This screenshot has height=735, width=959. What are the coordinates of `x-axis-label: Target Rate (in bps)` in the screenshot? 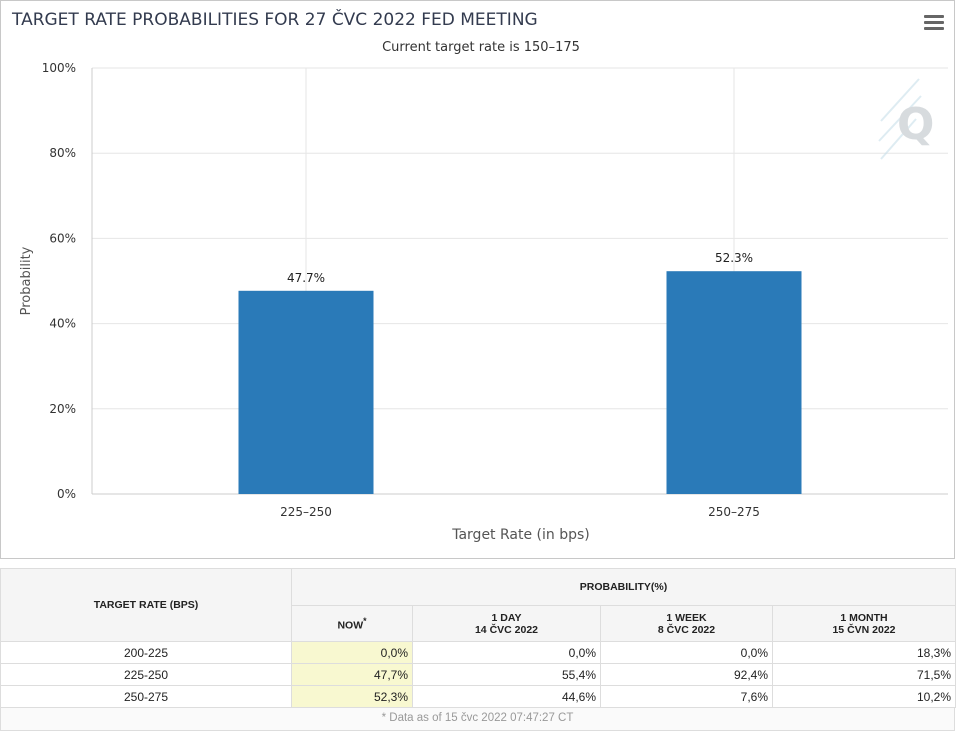 It's located at (520, 535).